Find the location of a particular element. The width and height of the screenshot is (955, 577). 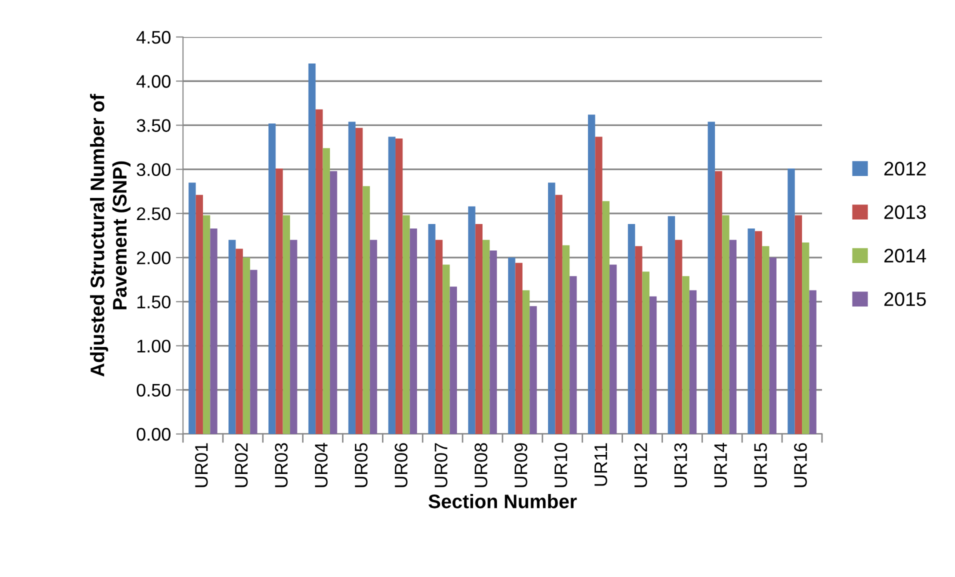

y-tick-label: 2.50 is located at coordinates (153, 213).